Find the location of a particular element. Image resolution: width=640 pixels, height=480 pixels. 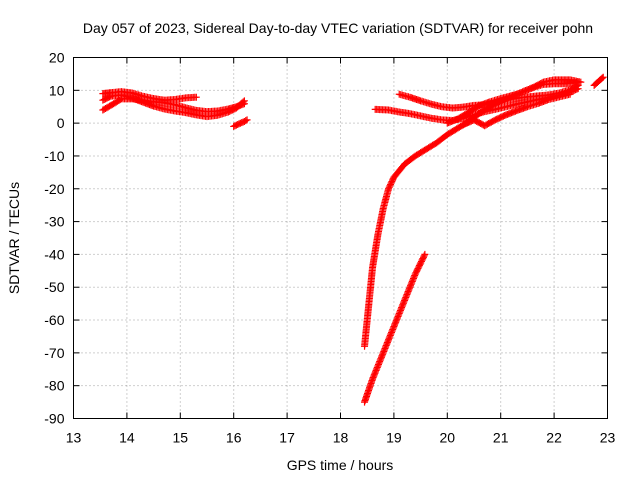

x-tick-label: 18 is located at coordinates (341, 438).